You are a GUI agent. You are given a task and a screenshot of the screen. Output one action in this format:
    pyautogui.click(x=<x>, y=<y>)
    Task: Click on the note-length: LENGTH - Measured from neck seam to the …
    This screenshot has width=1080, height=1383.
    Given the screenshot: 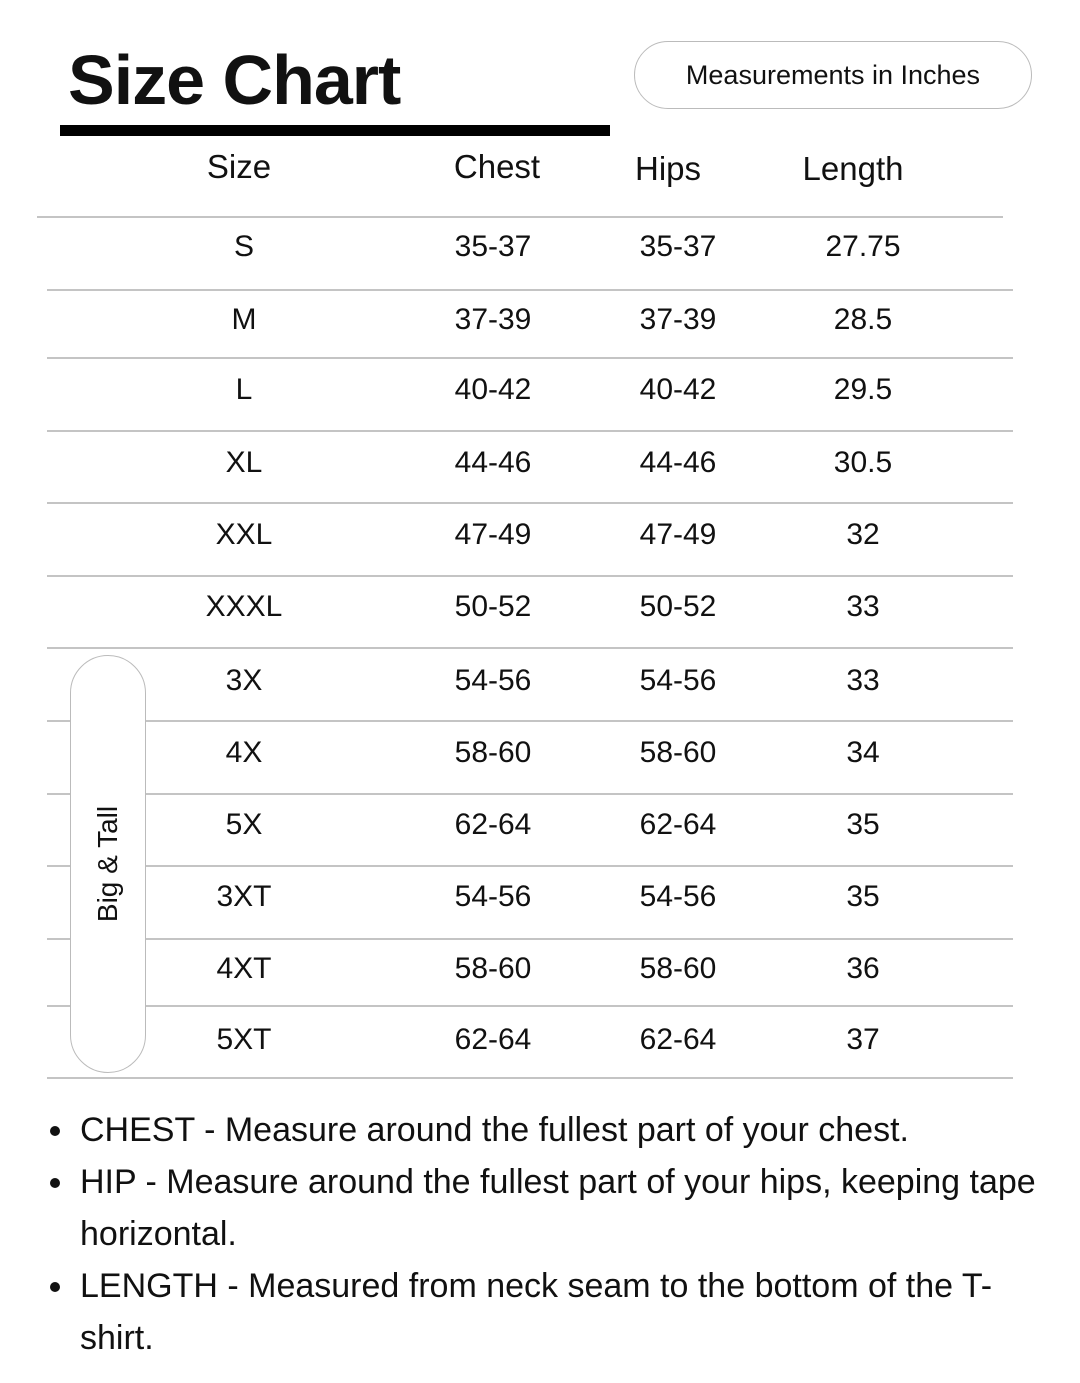 What is the action you would take?
    pyautogui.click(x=553, y=1312)
    